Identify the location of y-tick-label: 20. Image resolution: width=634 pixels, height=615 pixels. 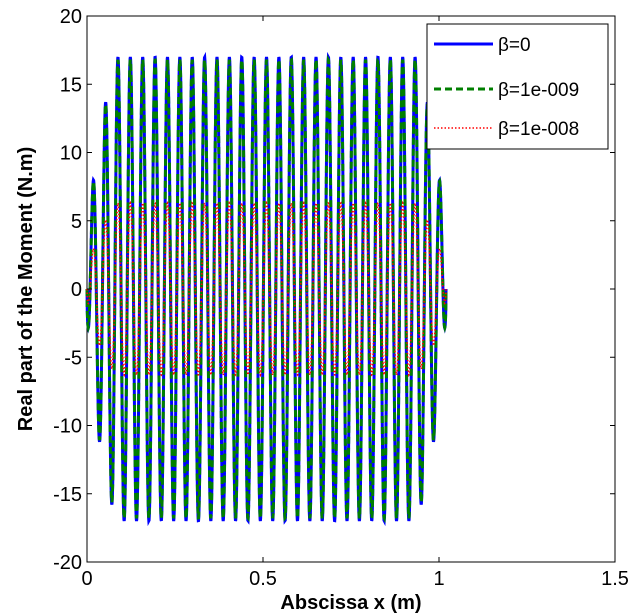
(71, 17).